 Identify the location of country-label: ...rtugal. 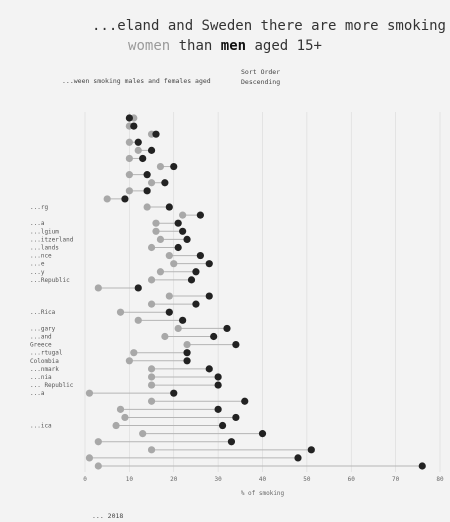
(46, 353).